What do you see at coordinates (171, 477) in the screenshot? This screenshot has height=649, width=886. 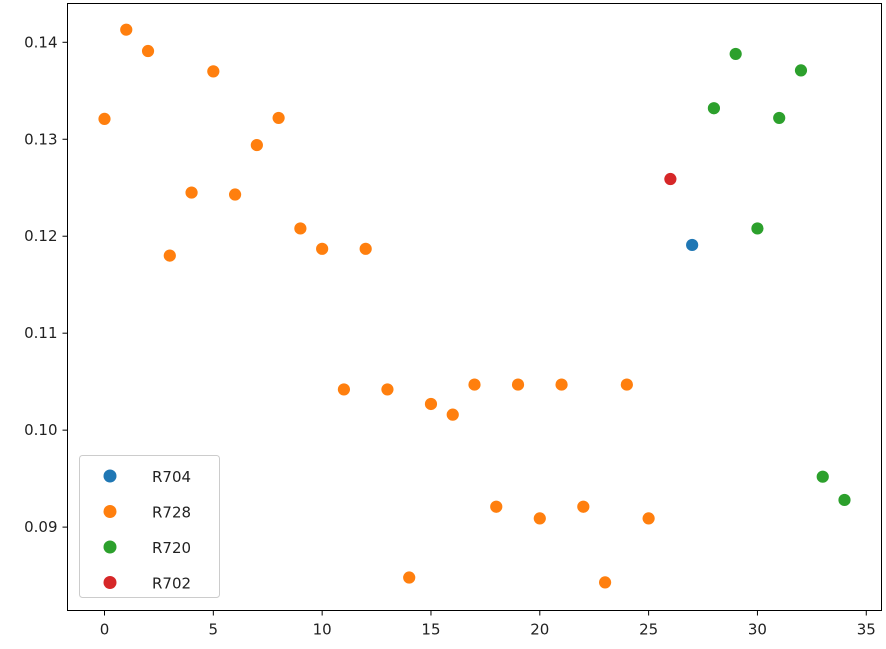 I see `legend-label: R704` at bounding box center [171, 477].